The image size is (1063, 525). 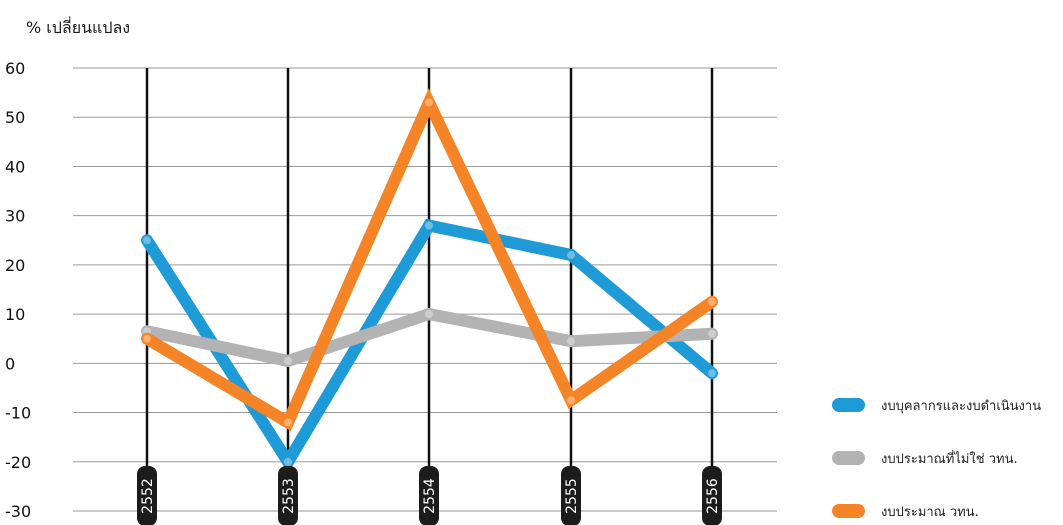 What do you see at coordinates (10, 363) in the screenshot?
I see `y-tick-label: 0` at bounding box center [10, 363].